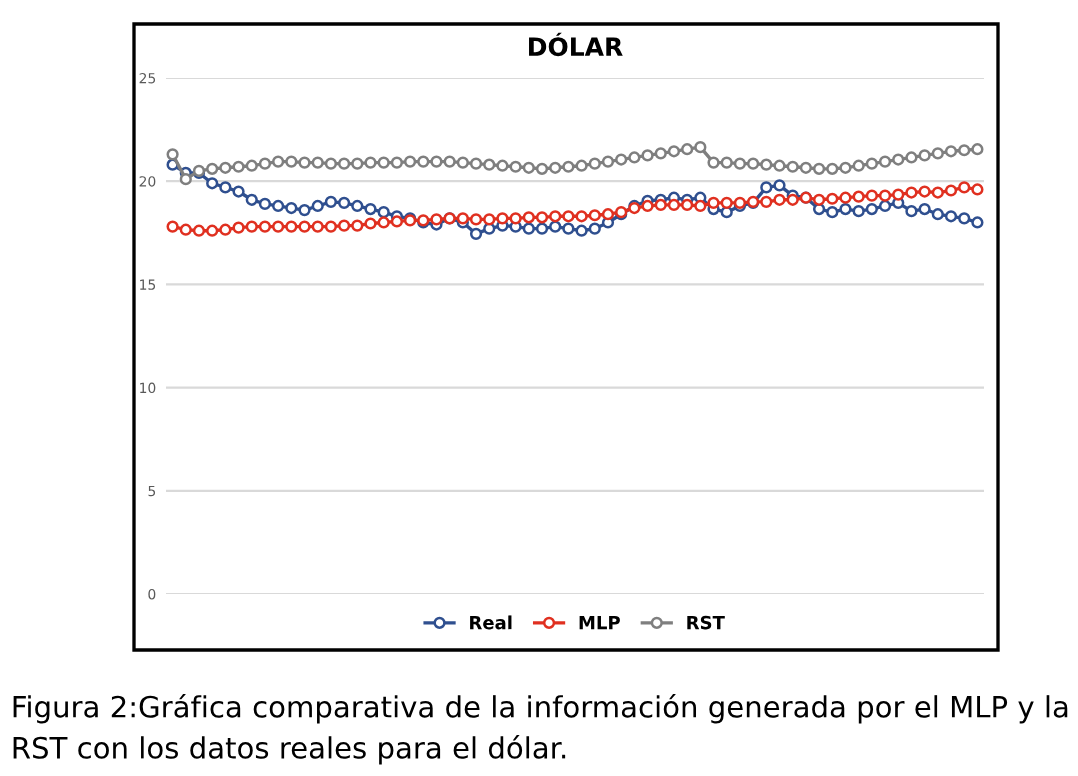  Describe the element at coordinates (576, 44) in the screenshot. I see `chart-title: DÓLAR` at that location.